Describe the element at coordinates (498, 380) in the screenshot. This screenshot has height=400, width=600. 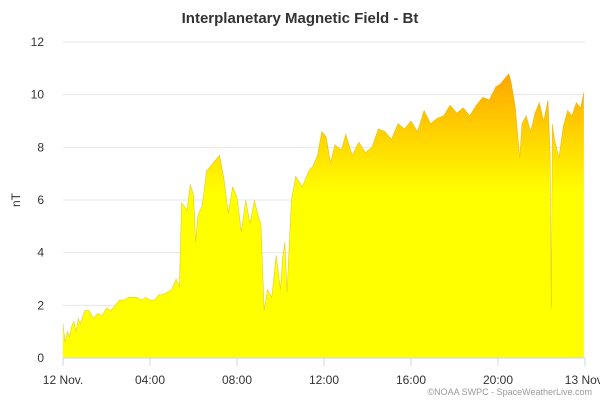
I see `x-tick-label: 20:00` at that location.